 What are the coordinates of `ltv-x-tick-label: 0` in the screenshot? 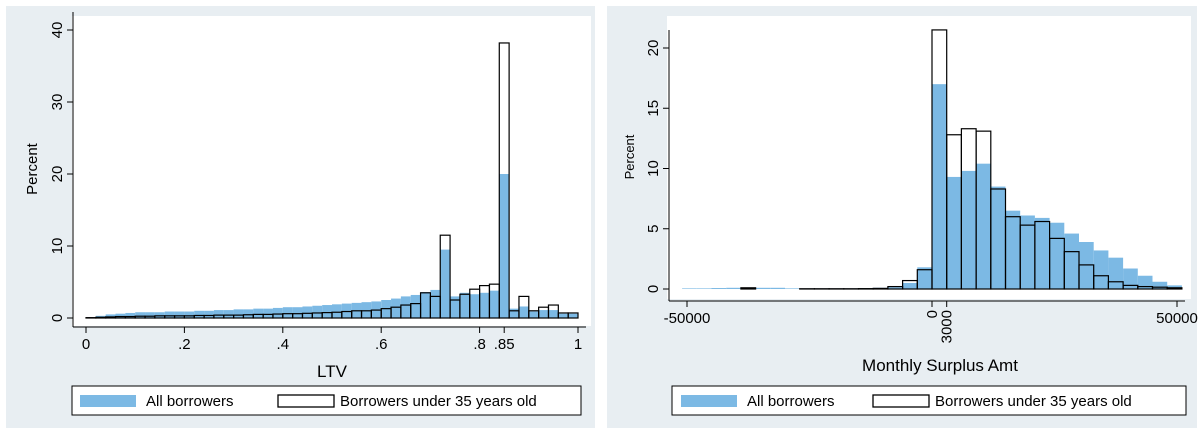 It's located at (86, 344).